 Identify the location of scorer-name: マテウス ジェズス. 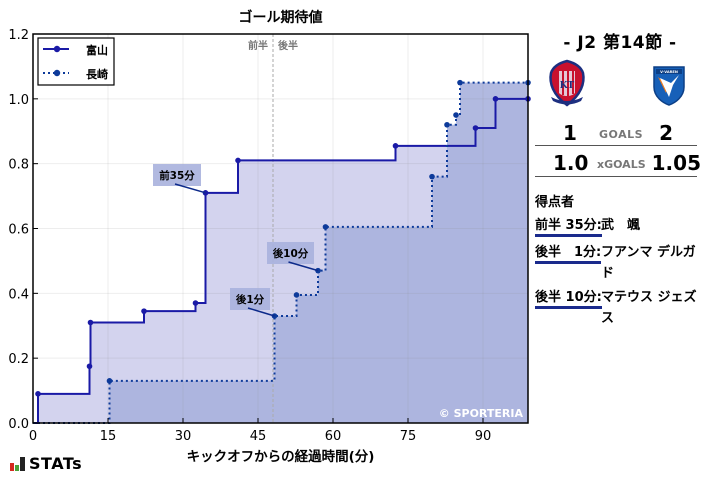
(649, 308).